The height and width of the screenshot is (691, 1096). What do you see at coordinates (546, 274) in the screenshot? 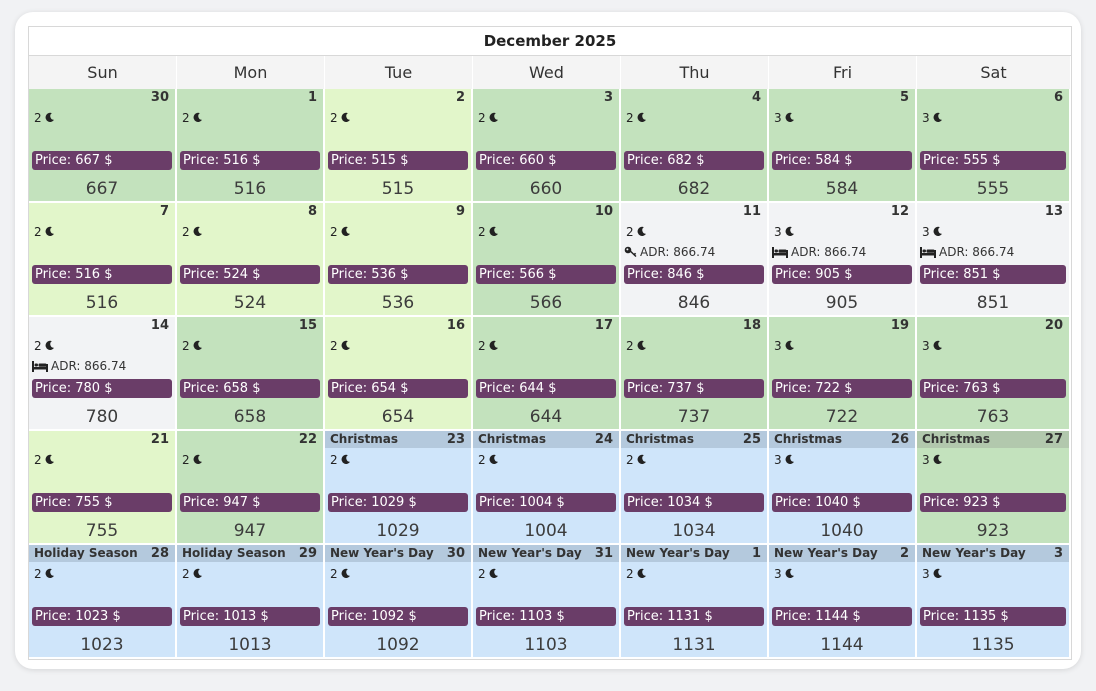
I see `price-bar: Price: 566 $` at bounding box center [546, 274].